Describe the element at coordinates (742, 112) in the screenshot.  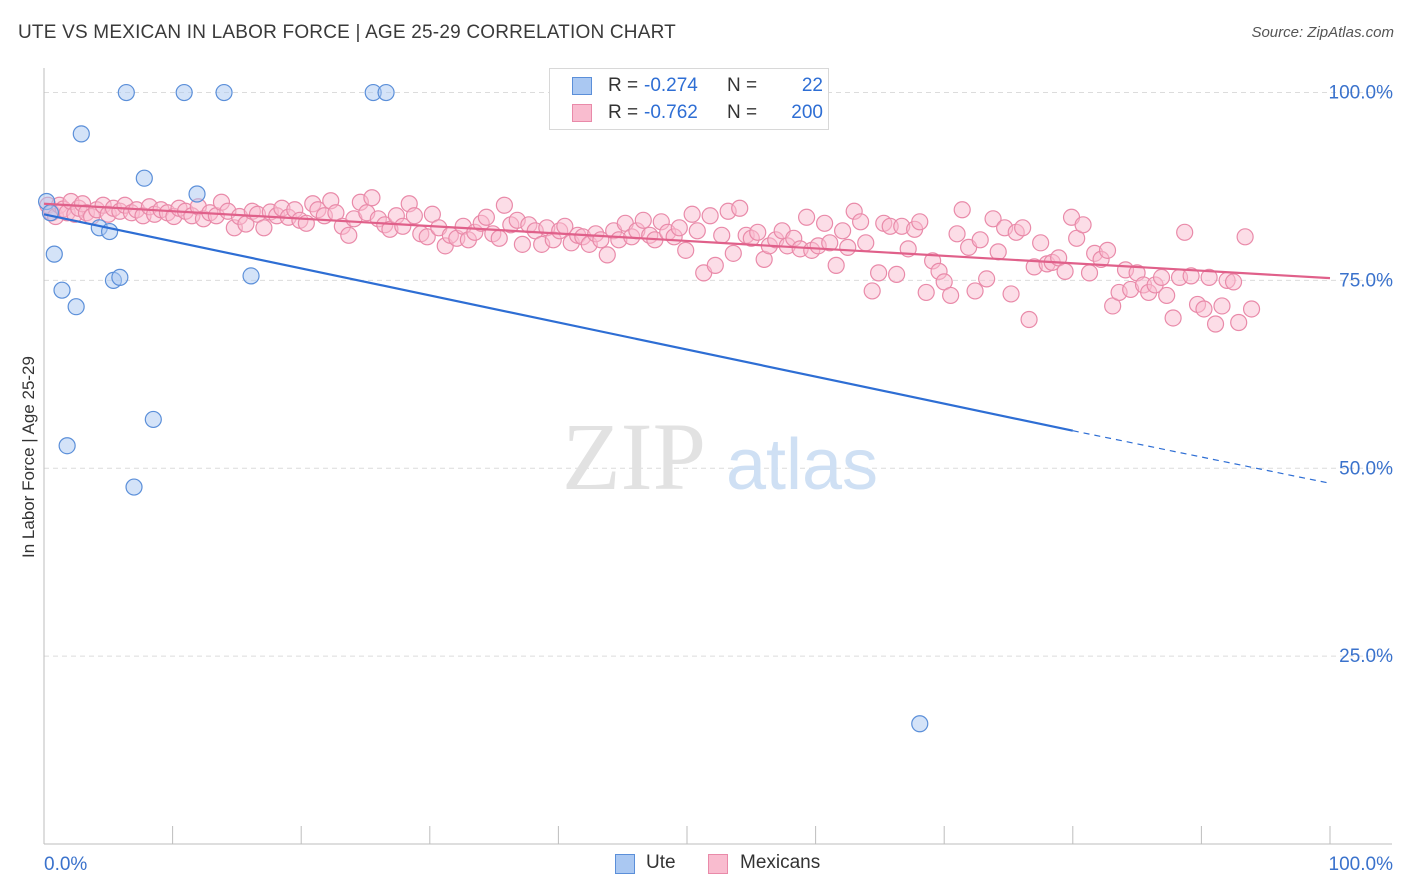
I see `legend-n-label: N =` at that location.